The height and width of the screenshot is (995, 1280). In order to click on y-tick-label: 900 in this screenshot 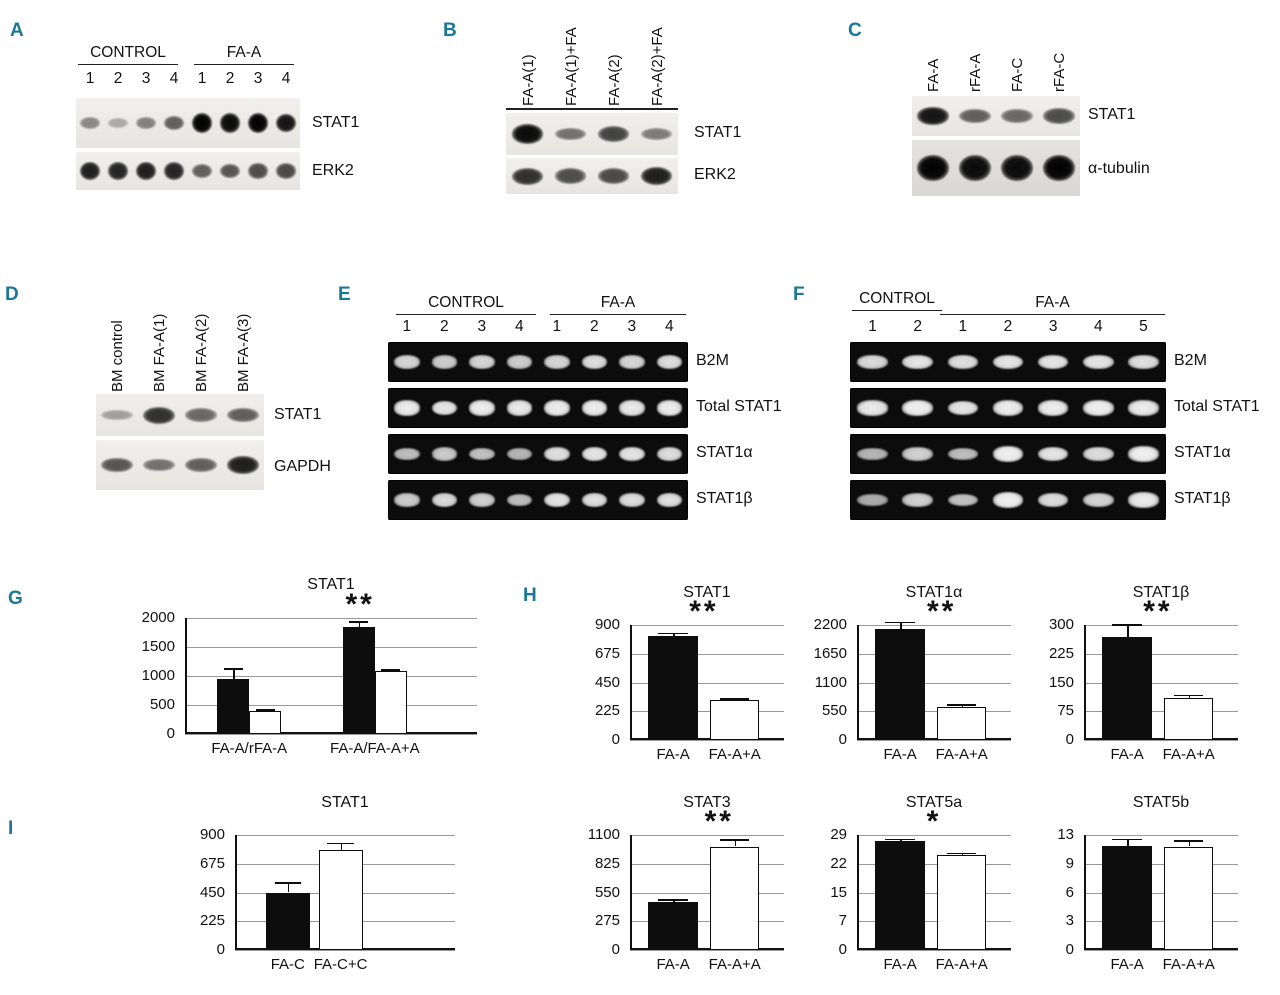, I will do `click(607, 624)`.